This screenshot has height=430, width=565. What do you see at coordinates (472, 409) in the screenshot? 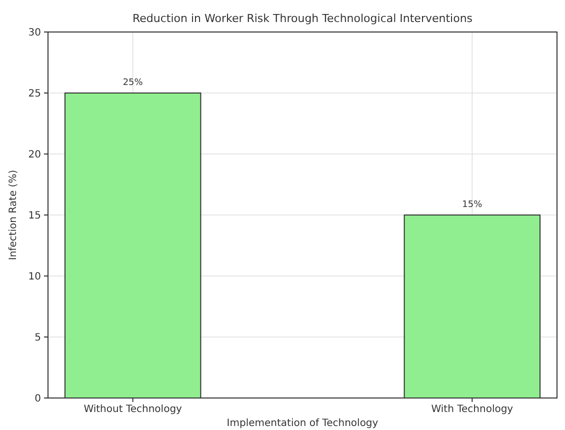
I see `x-tick-label: With Technology` at bounding box center [472, 409].